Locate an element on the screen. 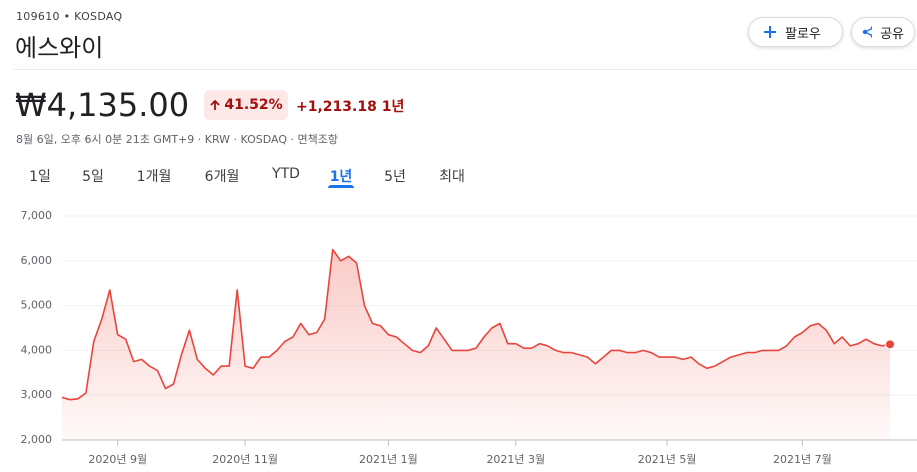  x-tick-label: 2021년 7월 is located at coordinates (802, 459).